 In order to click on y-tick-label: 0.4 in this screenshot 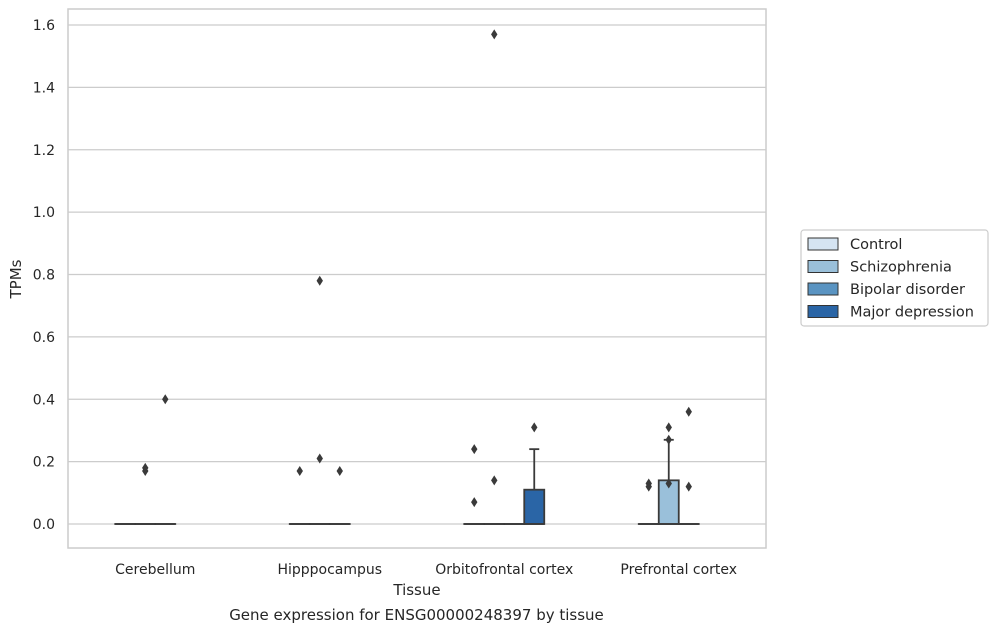, I will do `click(44, 400)`.